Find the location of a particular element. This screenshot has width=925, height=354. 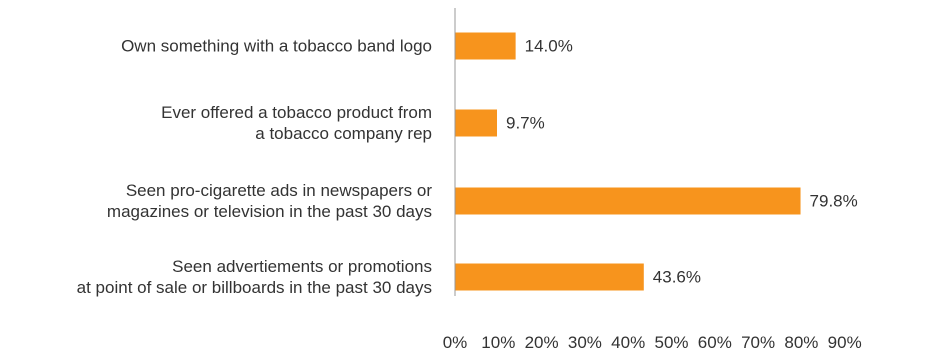

x-tick-label: 10% is located at coordinates (498, 342).